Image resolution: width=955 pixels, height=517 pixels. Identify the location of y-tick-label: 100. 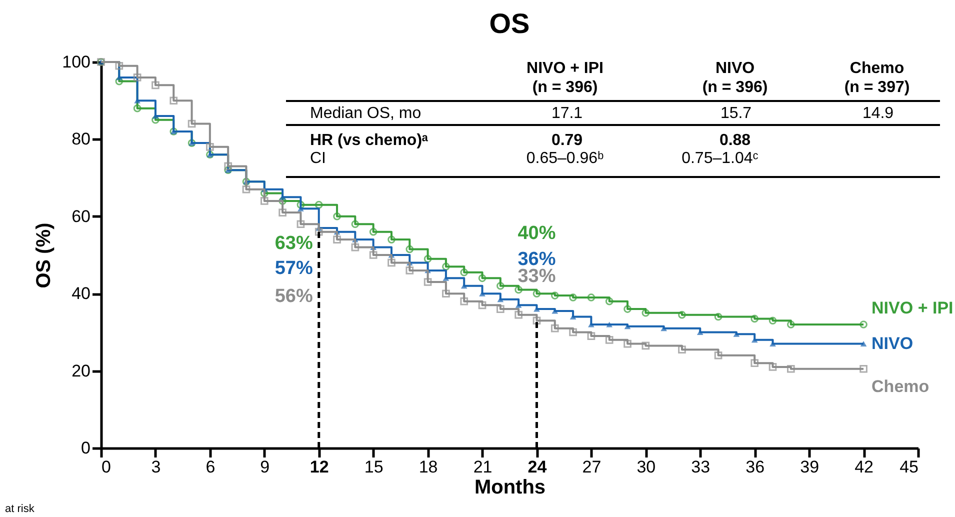
(76, 62).